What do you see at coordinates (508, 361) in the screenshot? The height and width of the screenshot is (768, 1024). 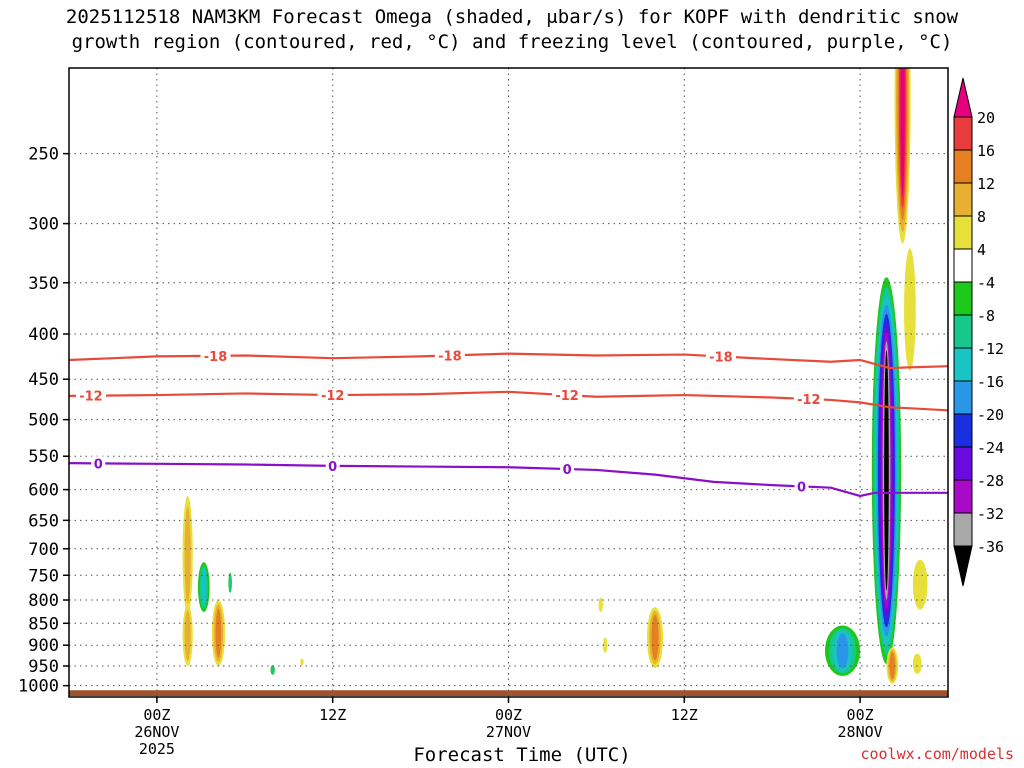 I see `contour-line--18` at bounding box center [508, 361].